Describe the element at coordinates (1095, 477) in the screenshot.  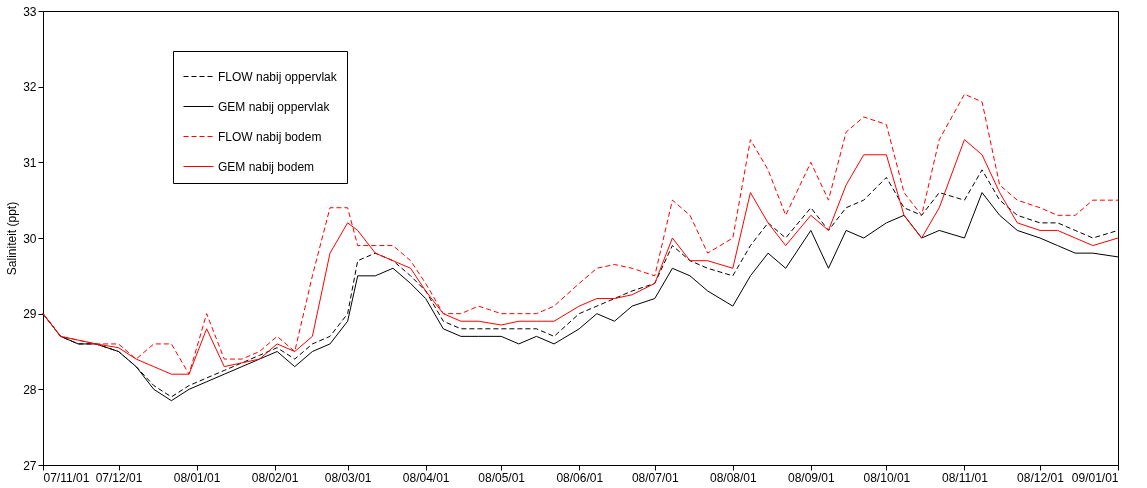
I see `x-tick-label: 09/01/01` at that location.